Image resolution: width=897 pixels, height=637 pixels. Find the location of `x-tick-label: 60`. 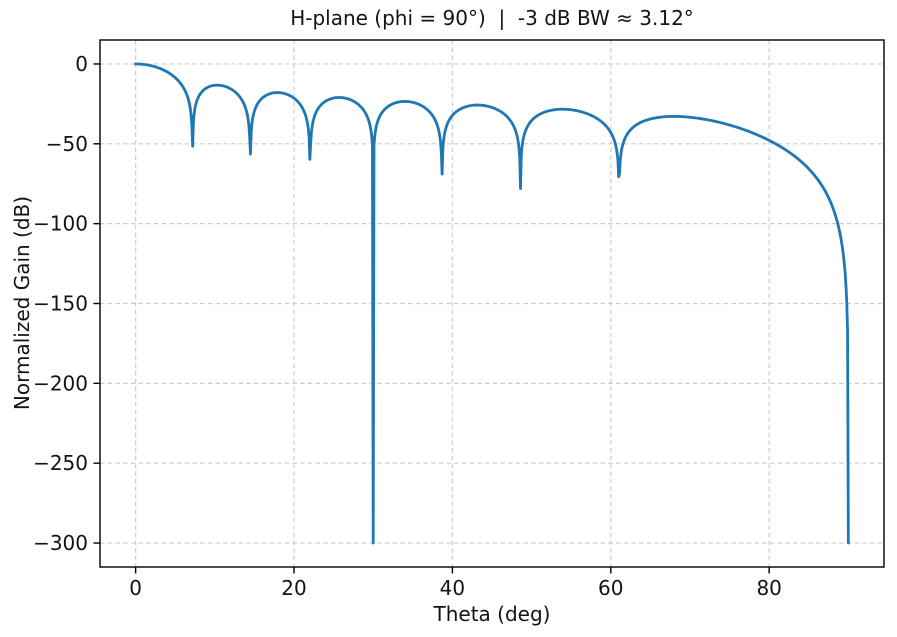

x-tick-label: 60 is located at coordinates (610, 588).